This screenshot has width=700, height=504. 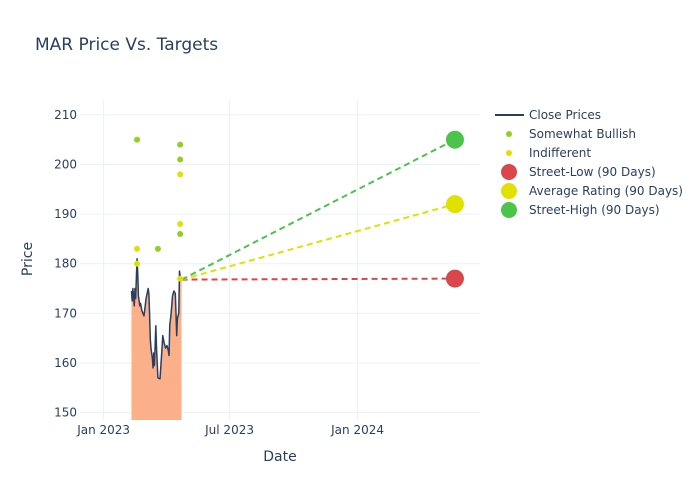 I want to click on x-tick-label: Jul 2023, so click(x=229, y=430).